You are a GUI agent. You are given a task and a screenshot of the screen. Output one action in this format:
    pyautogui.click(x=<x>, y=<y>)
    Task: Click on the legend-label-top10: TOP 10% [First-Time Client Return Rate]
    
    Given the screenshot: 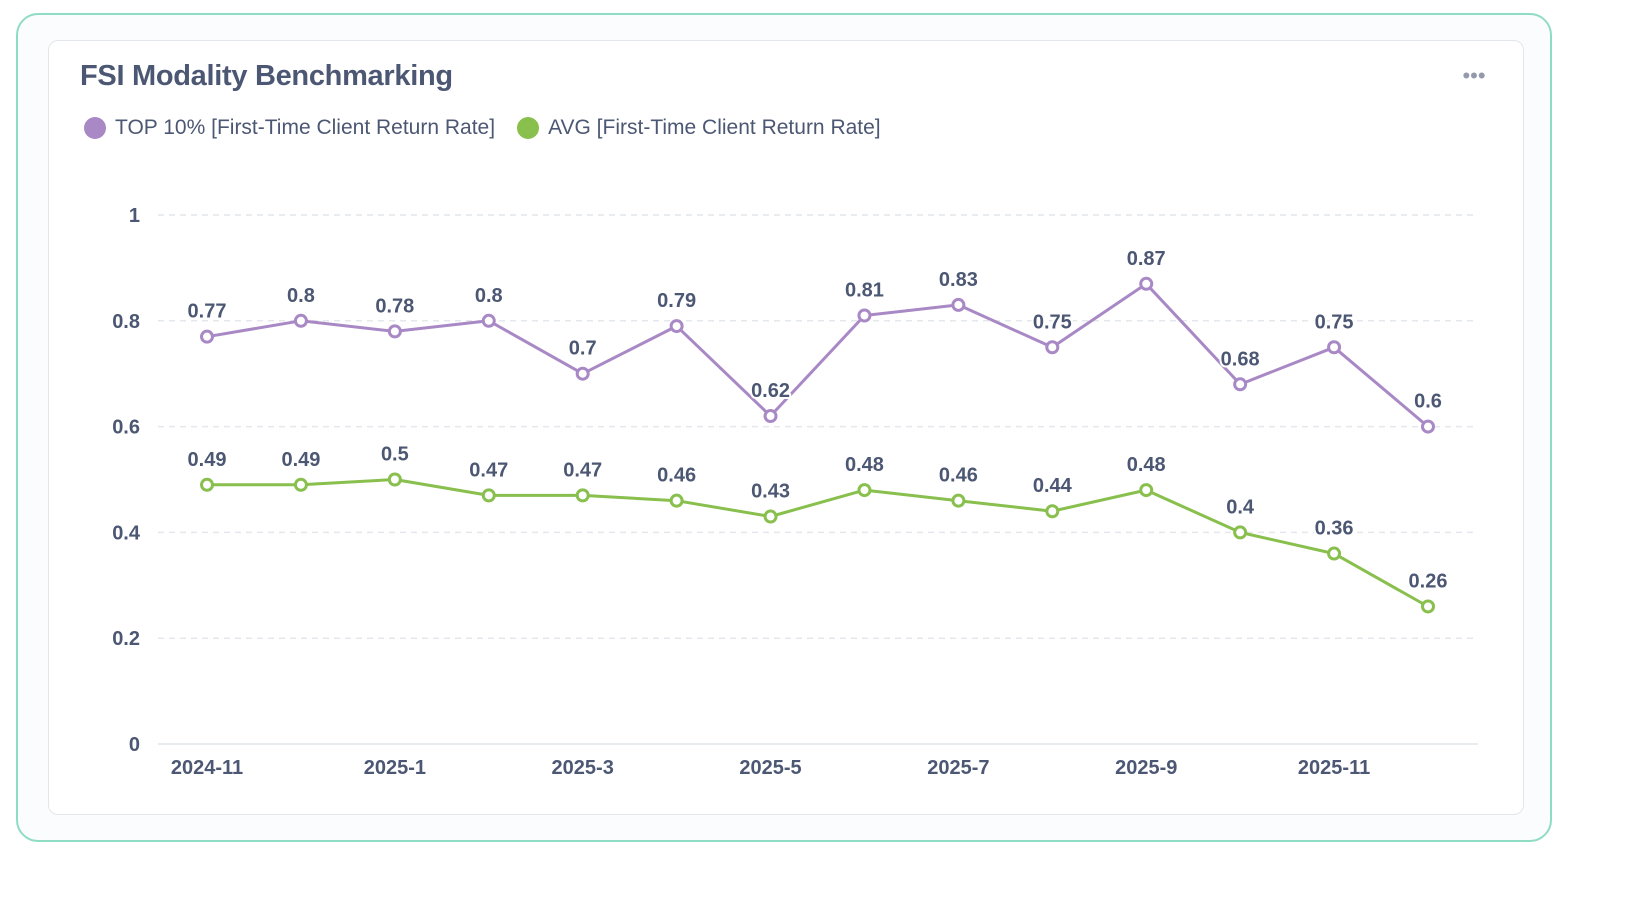 What is the action you would take?
    pyautogui.click(x=305, y=127)
    